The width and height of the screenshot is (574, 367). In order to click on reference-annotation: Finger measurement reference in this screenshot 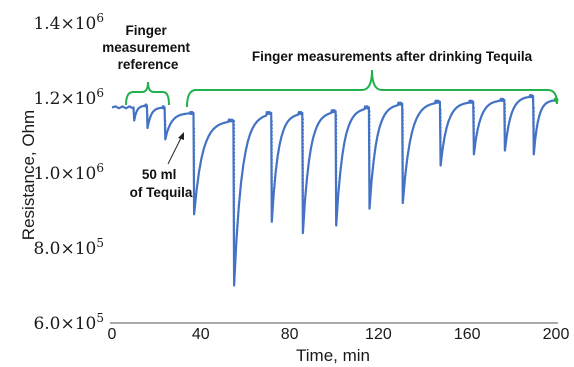, I will do `click(148, 47)`.